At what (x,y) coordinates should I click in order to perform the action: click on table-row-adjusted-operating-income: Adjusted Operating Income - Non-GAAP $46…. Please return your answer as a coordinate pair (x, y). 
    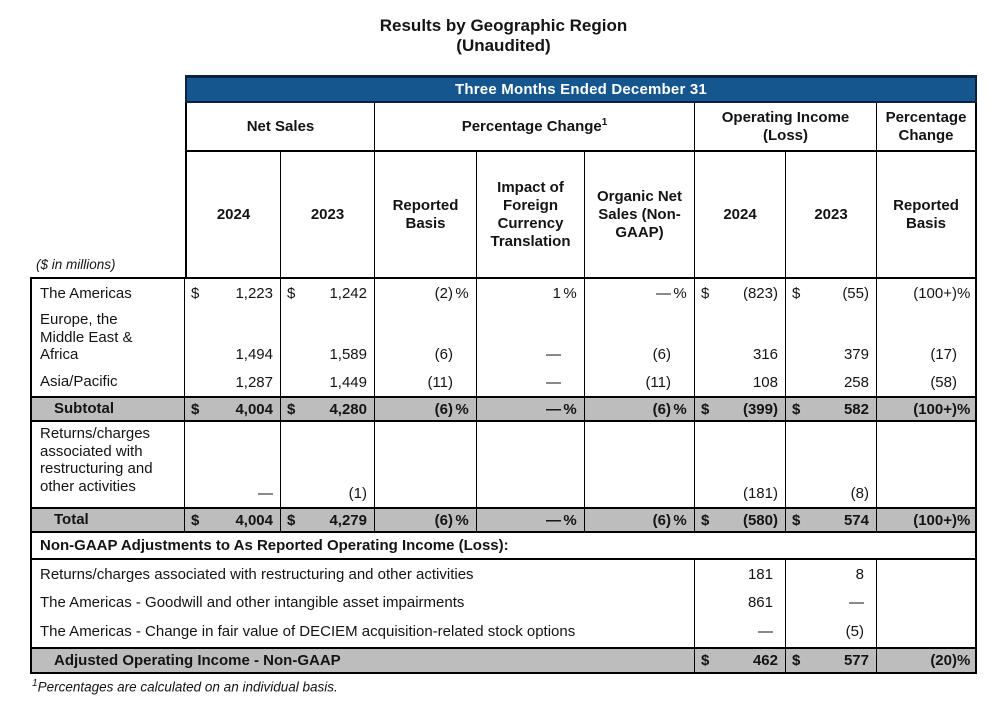
    Looking at the image, I should click on (503, 660).